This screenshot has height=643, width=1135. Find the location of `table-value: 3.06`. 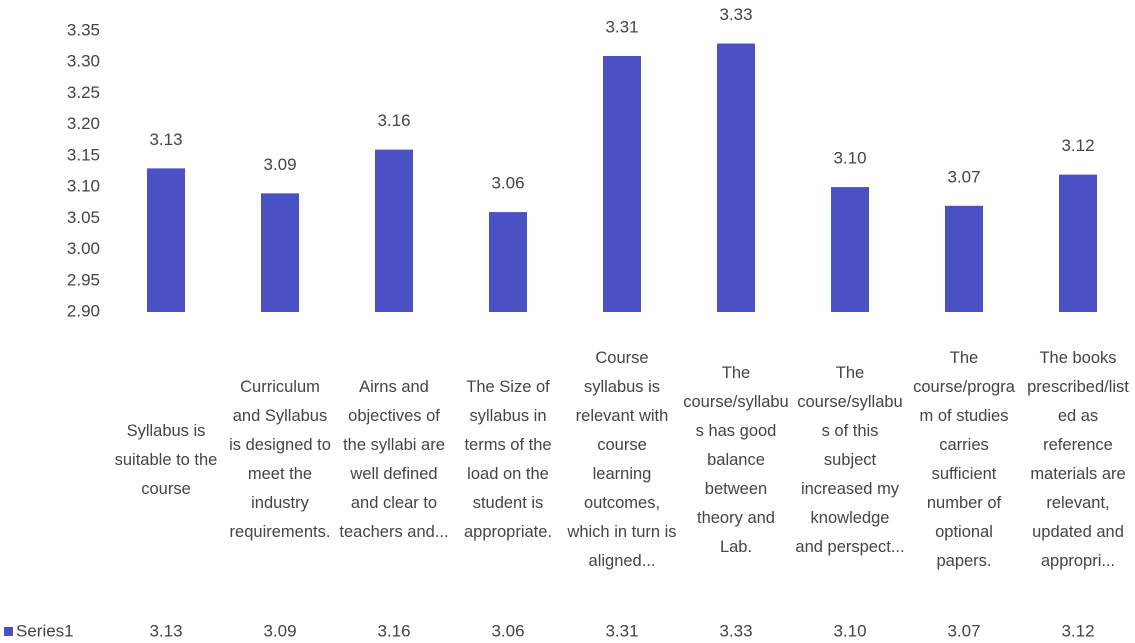

table-value: 3.06 is located at coordinates (507, 630).